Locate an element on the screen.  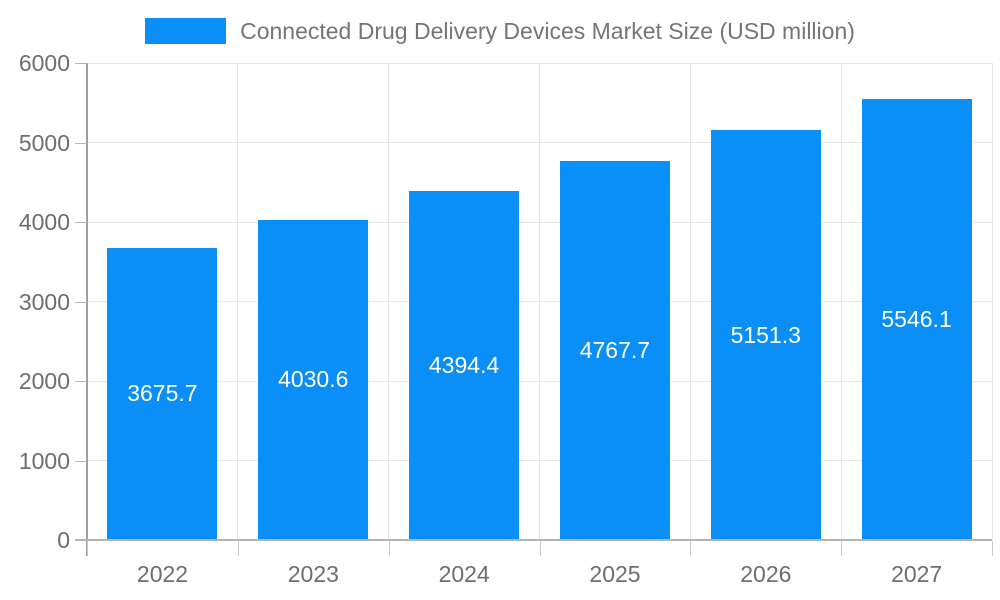
bar: 4030.6 is located at coordinates (313, 379).